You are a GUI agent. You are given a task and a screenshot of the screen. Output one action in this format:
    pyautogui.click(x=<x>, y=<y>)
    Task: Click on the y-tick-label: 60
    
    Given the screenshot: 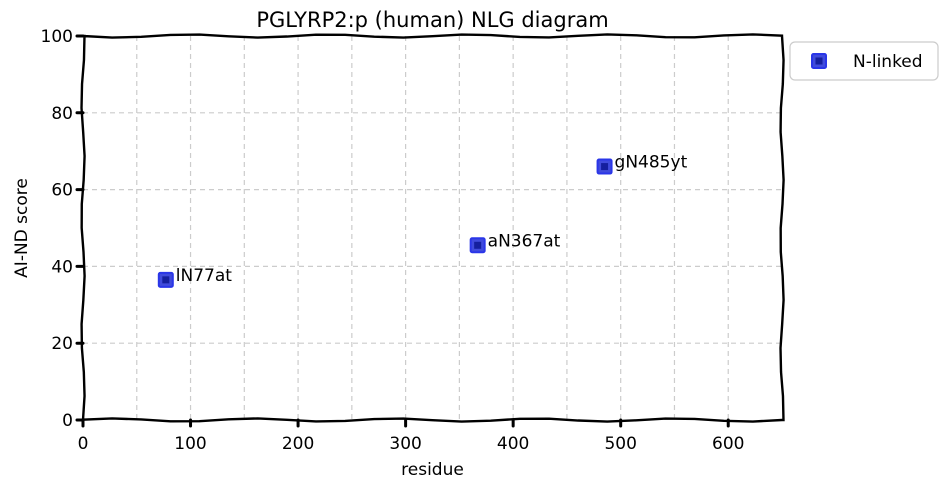 What is the action you would take?
    pyautogui.click(x=62, y=191)
    